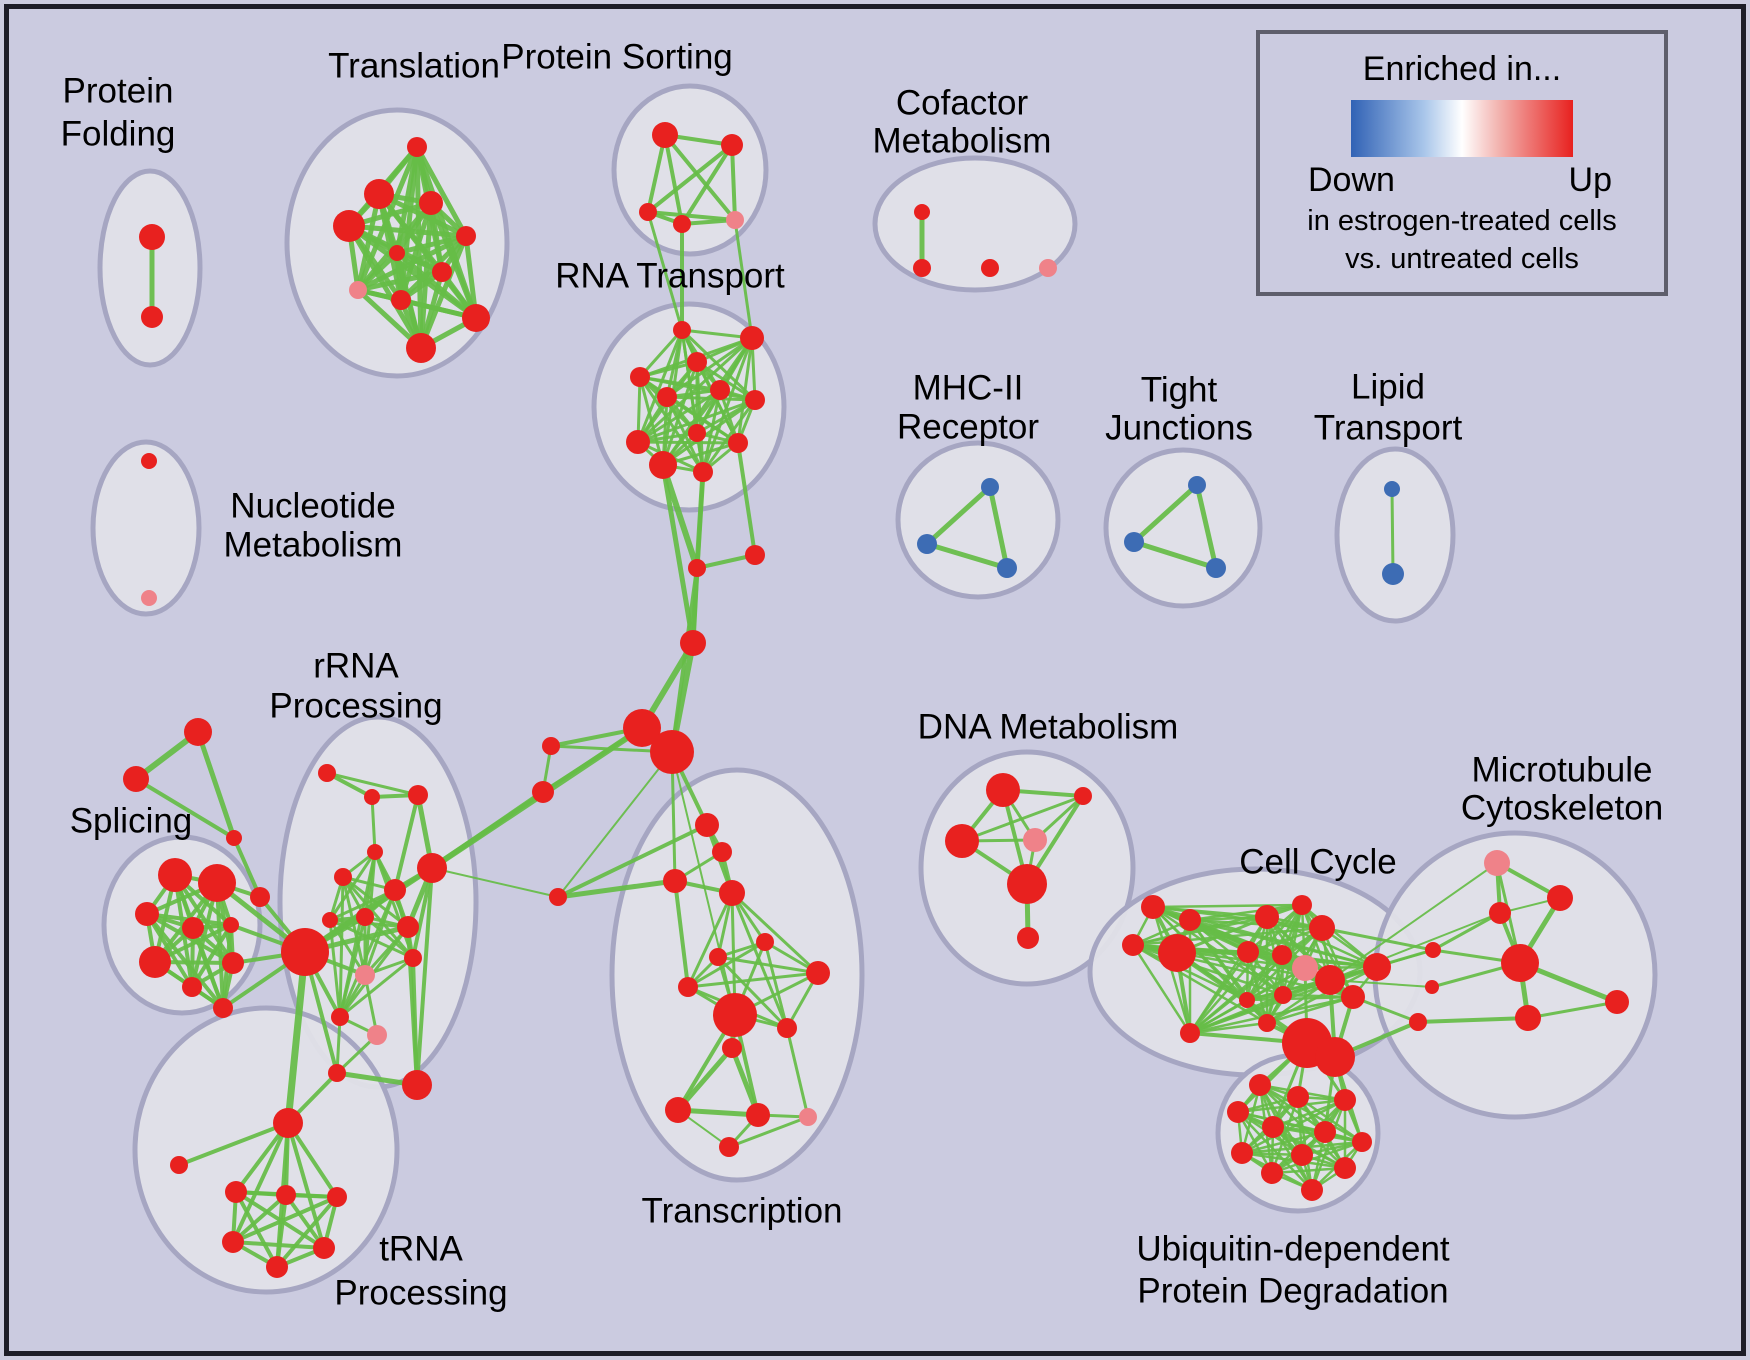 The height and width of the screenshot is (1360, 1750). Describe the element at coordinates (375, 852) in the screenshot. I see `gene-set-node-q4` at that location.